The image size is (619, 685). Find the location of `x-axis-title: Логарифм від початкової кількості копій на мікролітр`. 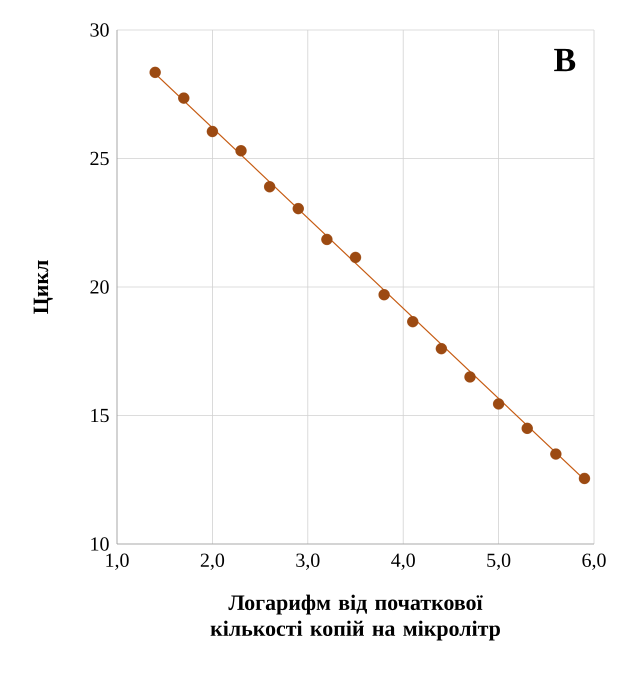

x-axis-title: Логарифм від початкової кількості копій на мікролітр is located at coordinates (355, 617).